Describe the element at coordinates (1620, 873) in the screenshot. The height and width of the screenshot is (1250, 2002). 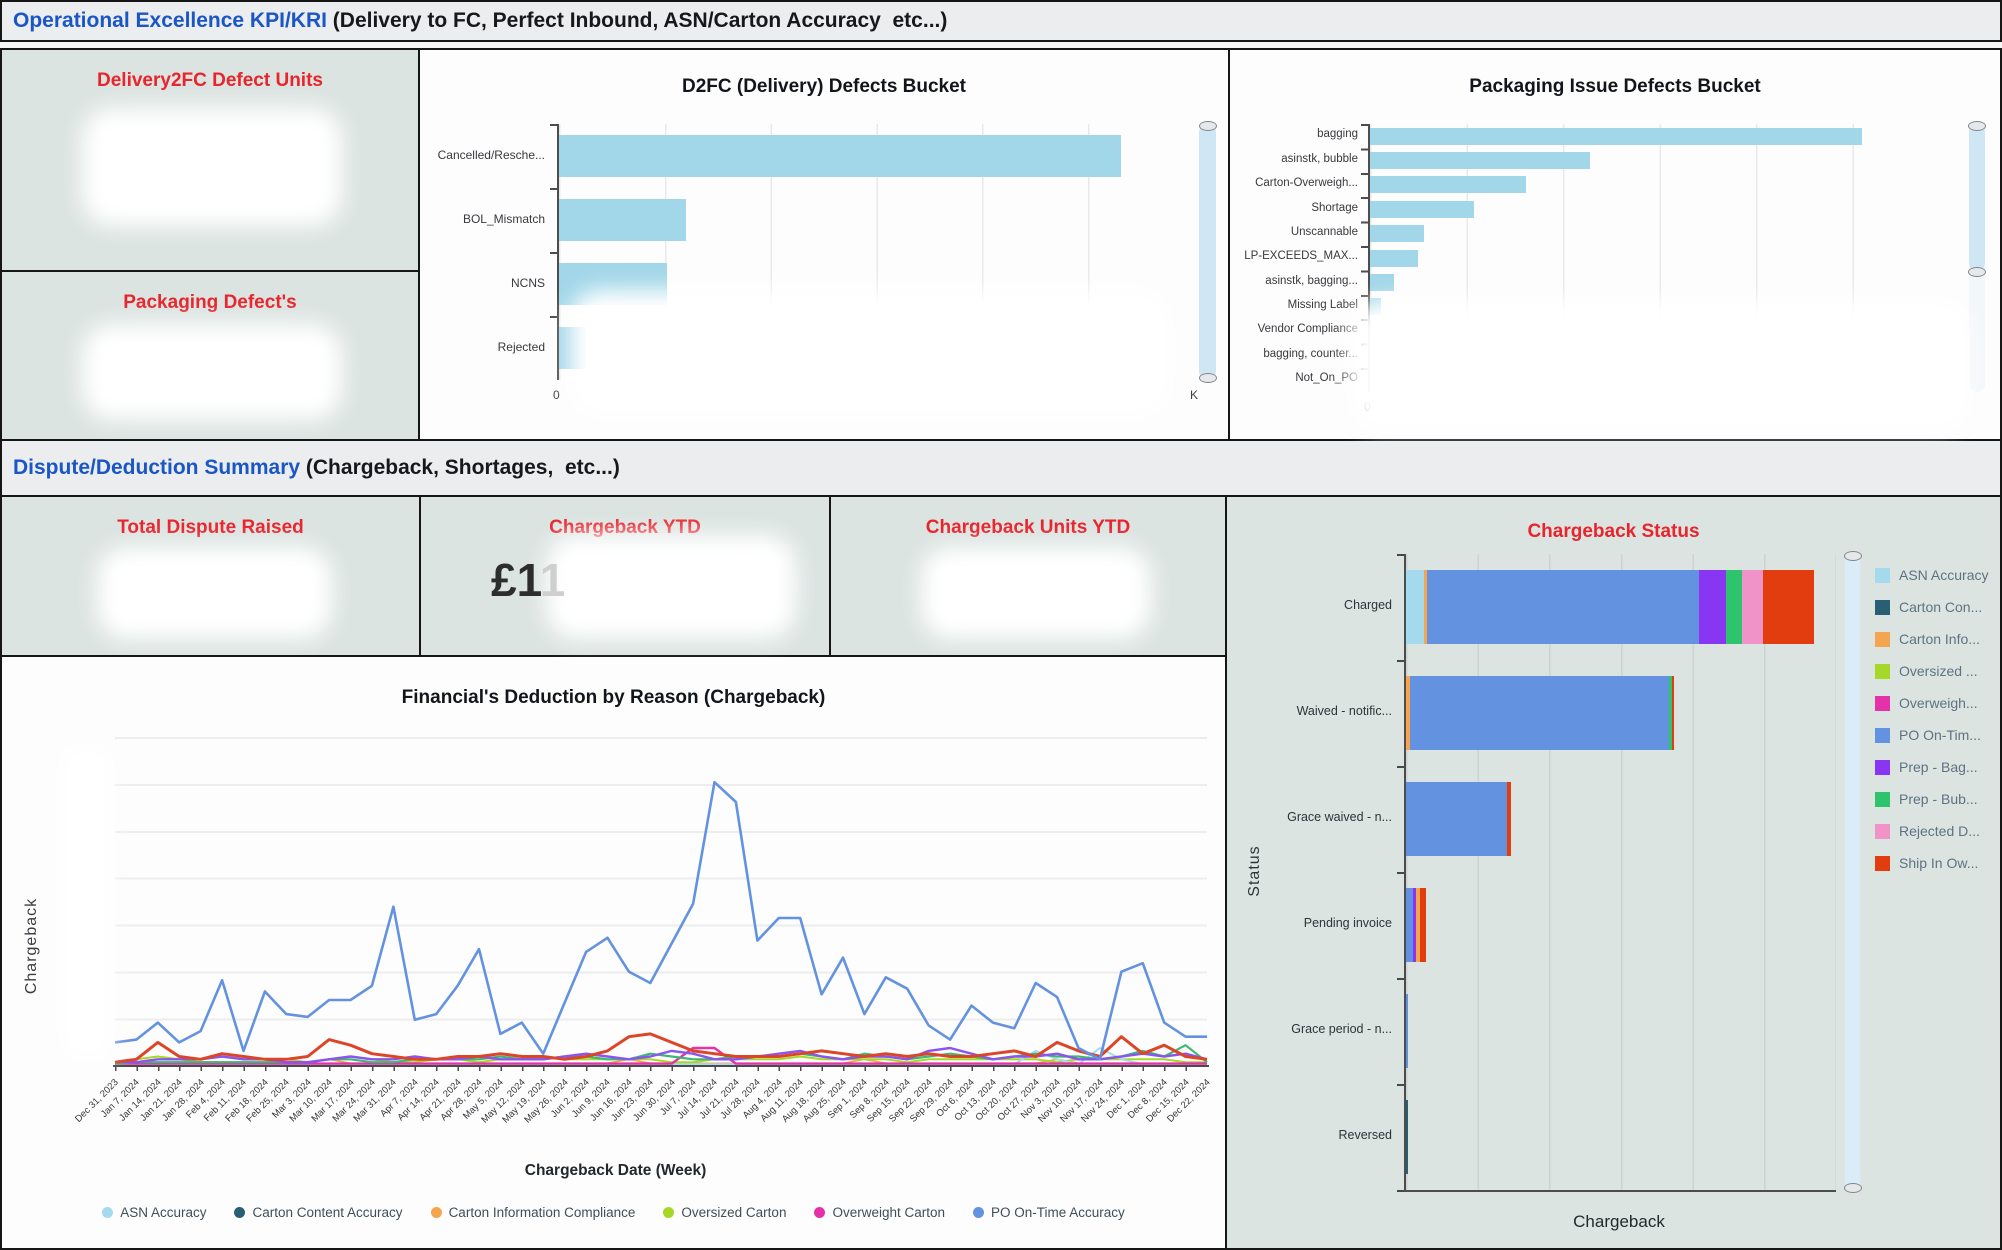
I see `status-plot-area` at that location.